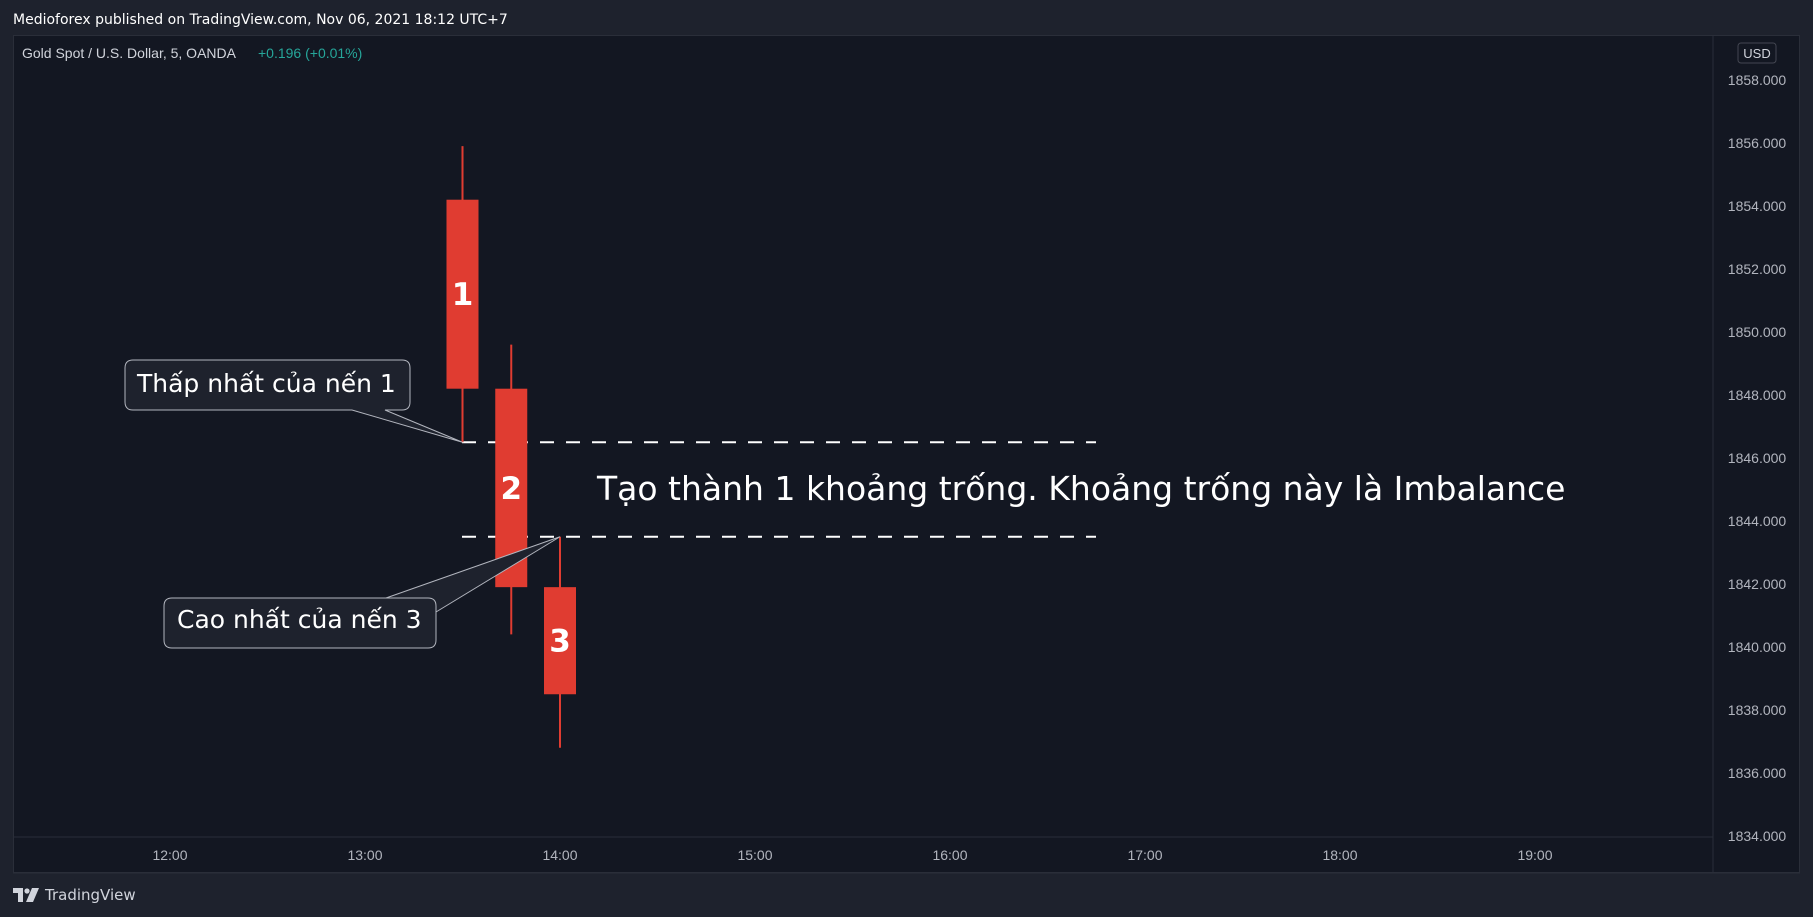  I want to click on footer-brand: TradingView, so click(74, 895).